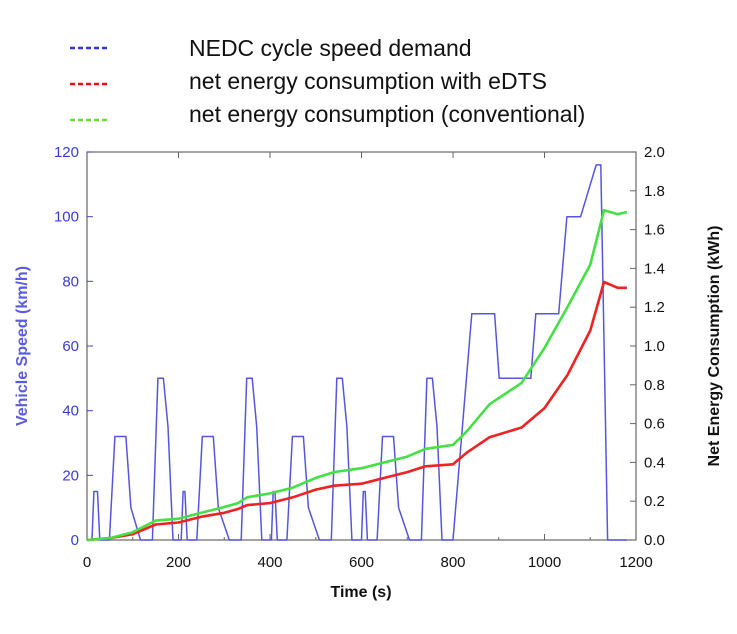  I want to click on legend-label-edts: net energy consumption with eDTS, so click(368, 81).